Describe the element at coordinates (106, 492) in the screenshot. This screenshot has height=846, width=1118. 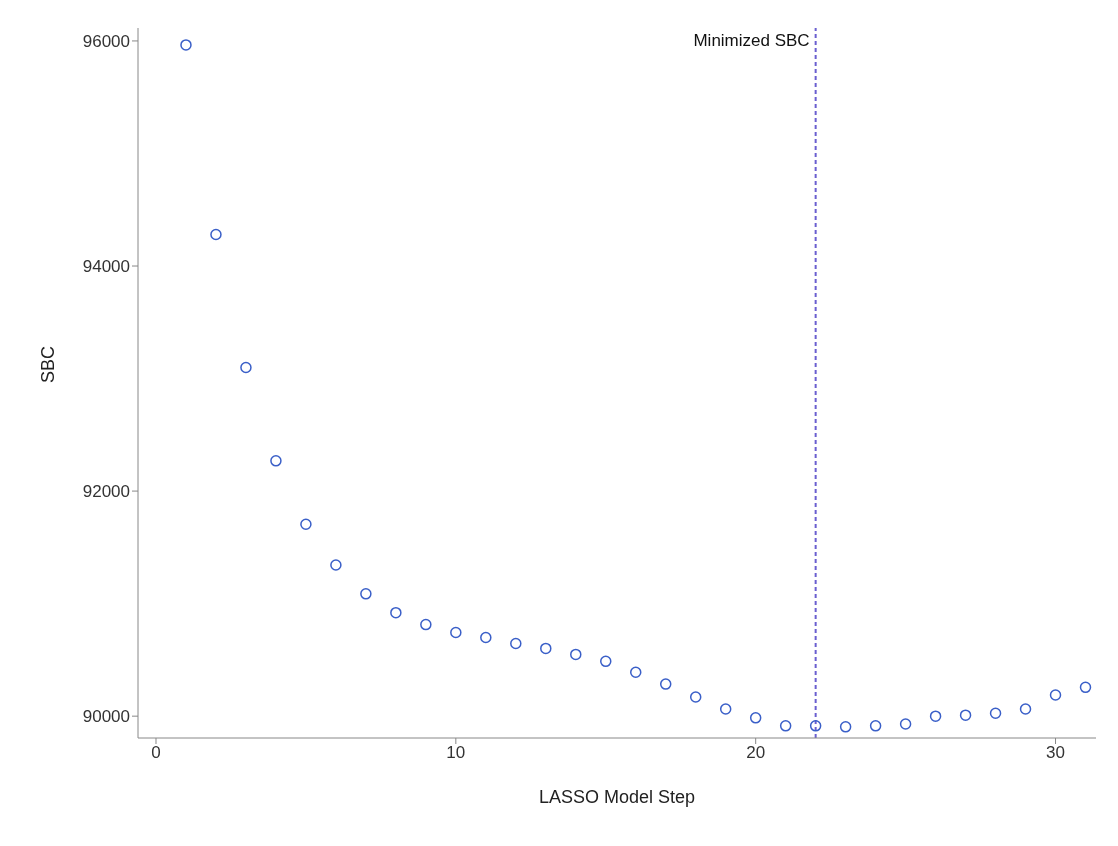
I see `y-tick-label: 92000` at that location.